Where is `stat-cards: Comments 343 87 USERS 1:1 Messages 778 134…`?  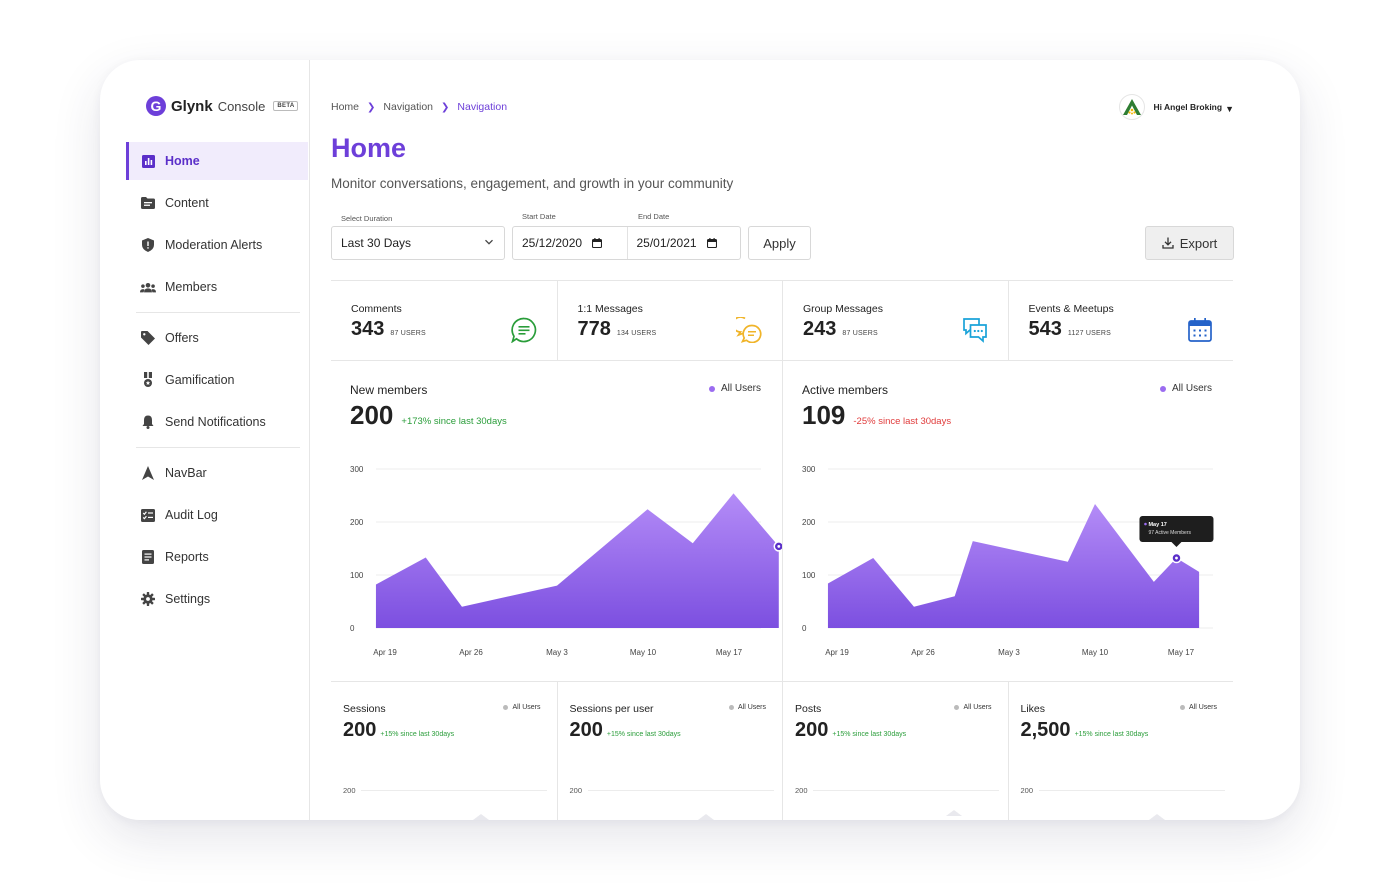 stat-cards: Comments 343 87 USERS 1:1 Messages 778 134… is located at coordinates (782, 320).